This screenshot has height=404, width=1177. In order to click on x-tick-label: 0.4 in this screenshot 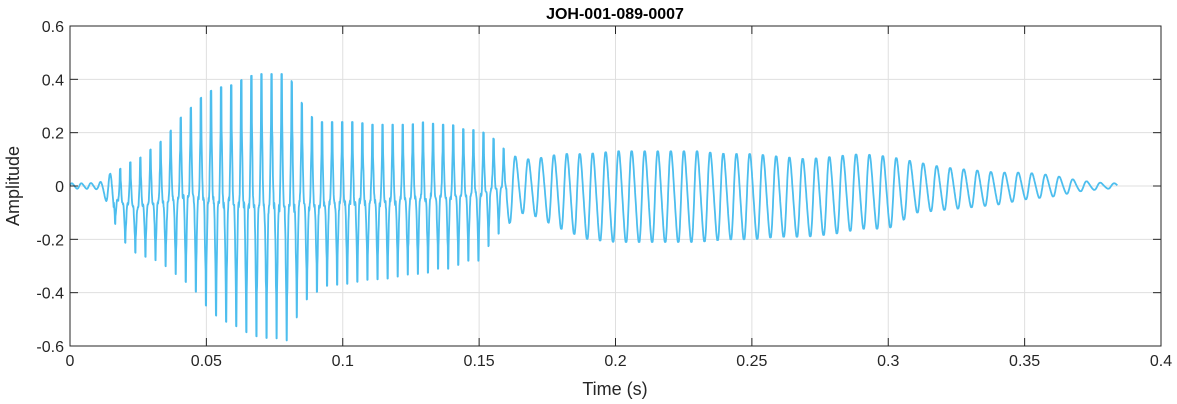, I will do `click(1161, 361)`.